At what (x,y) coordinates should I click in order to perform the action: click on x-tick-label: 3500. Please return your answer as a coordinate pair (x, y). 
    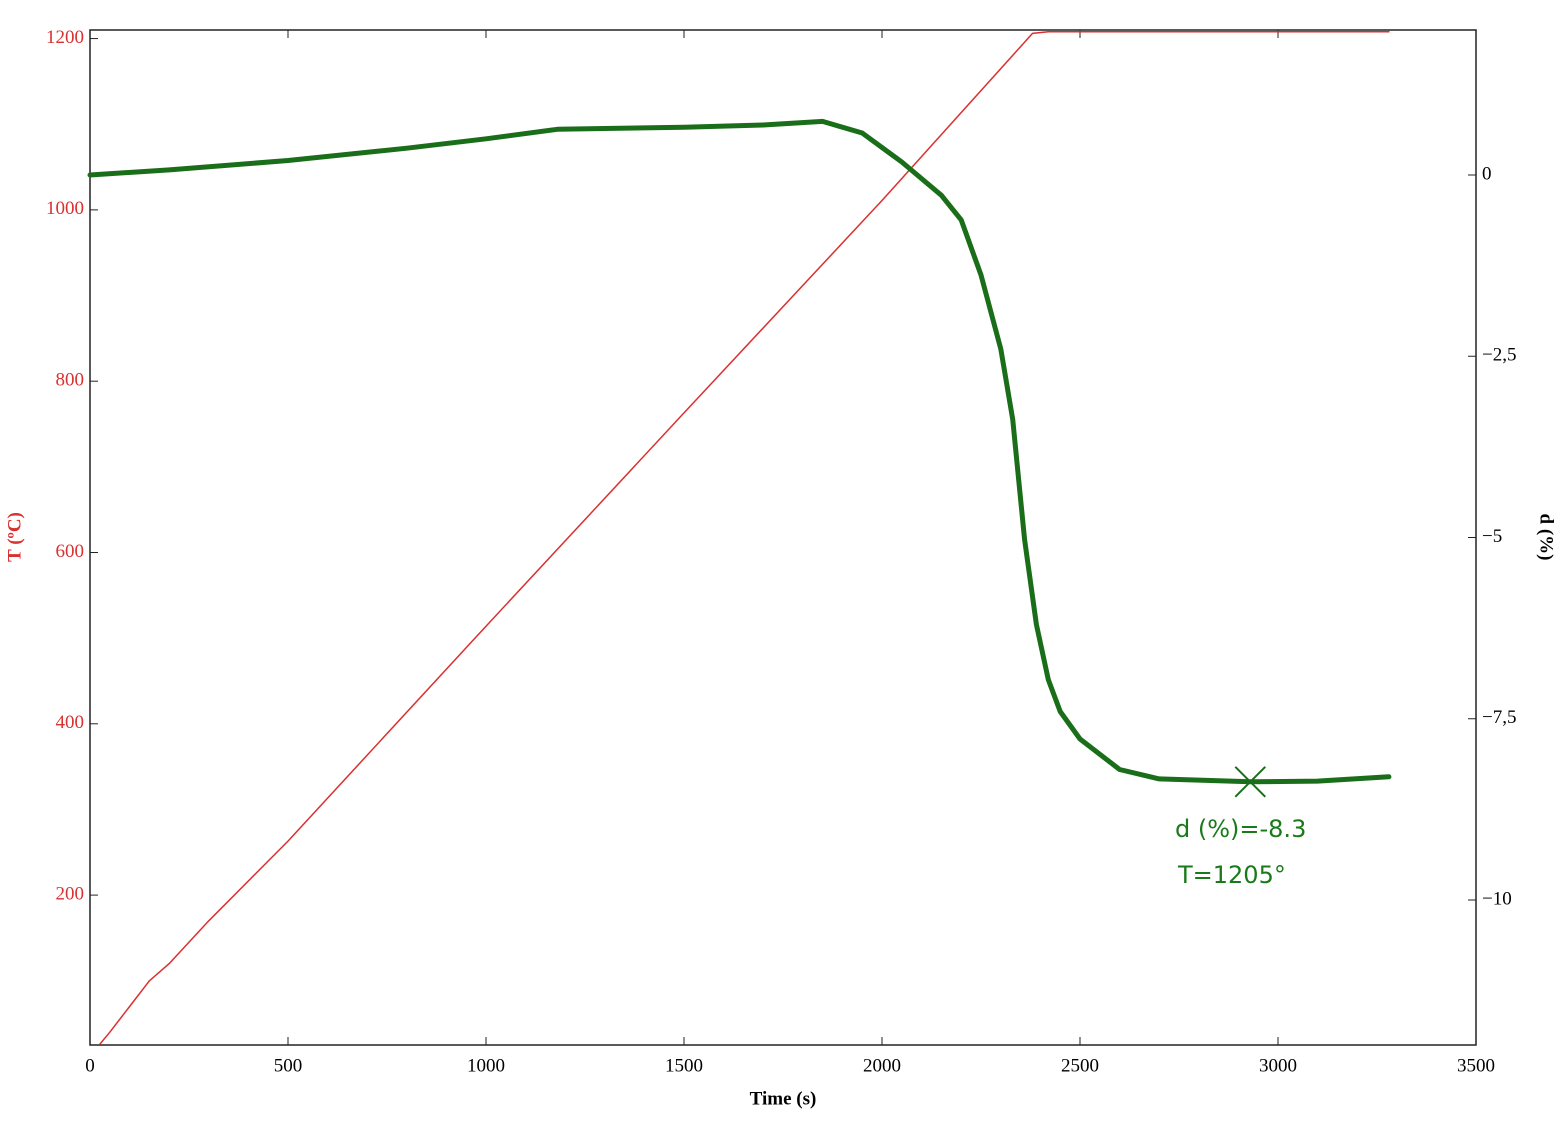
    Looking at the image, I should click on (1476, 1065).